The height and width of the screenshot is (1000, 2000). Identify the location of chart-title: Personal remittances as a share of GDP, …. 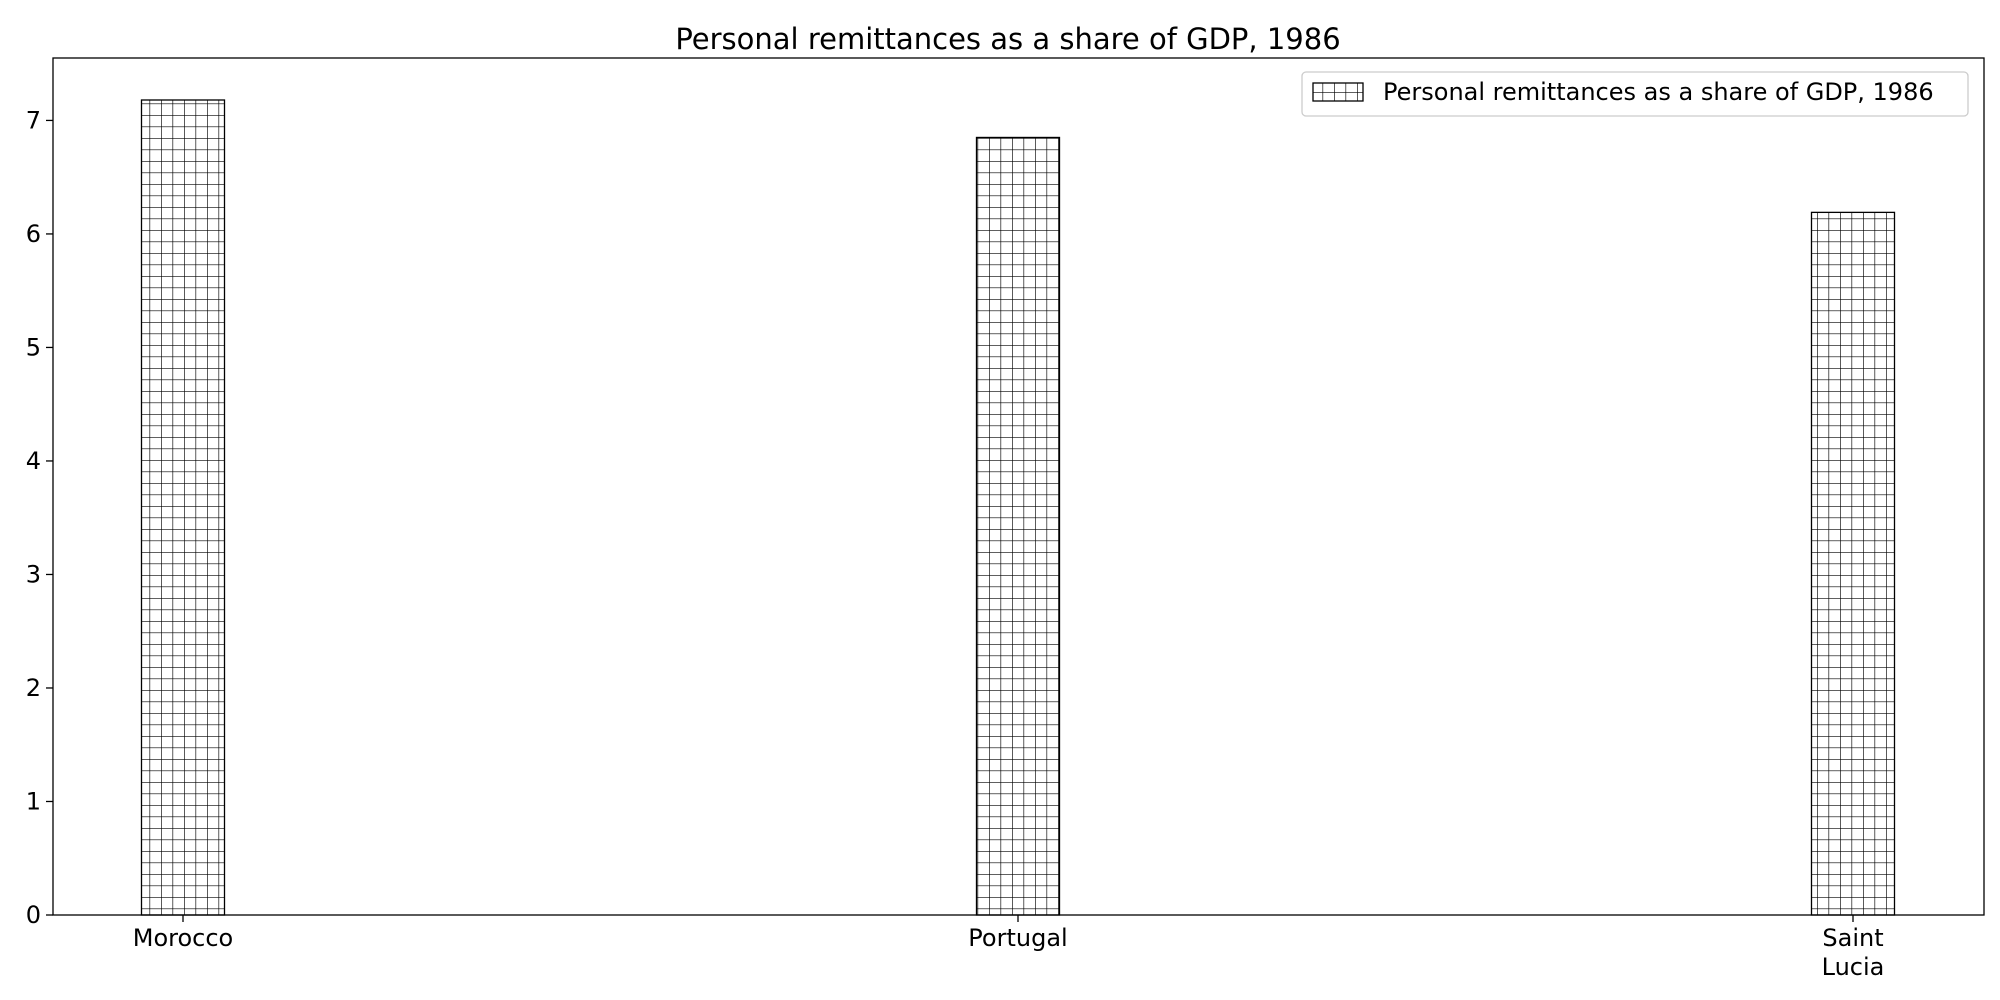
(1007, 39).